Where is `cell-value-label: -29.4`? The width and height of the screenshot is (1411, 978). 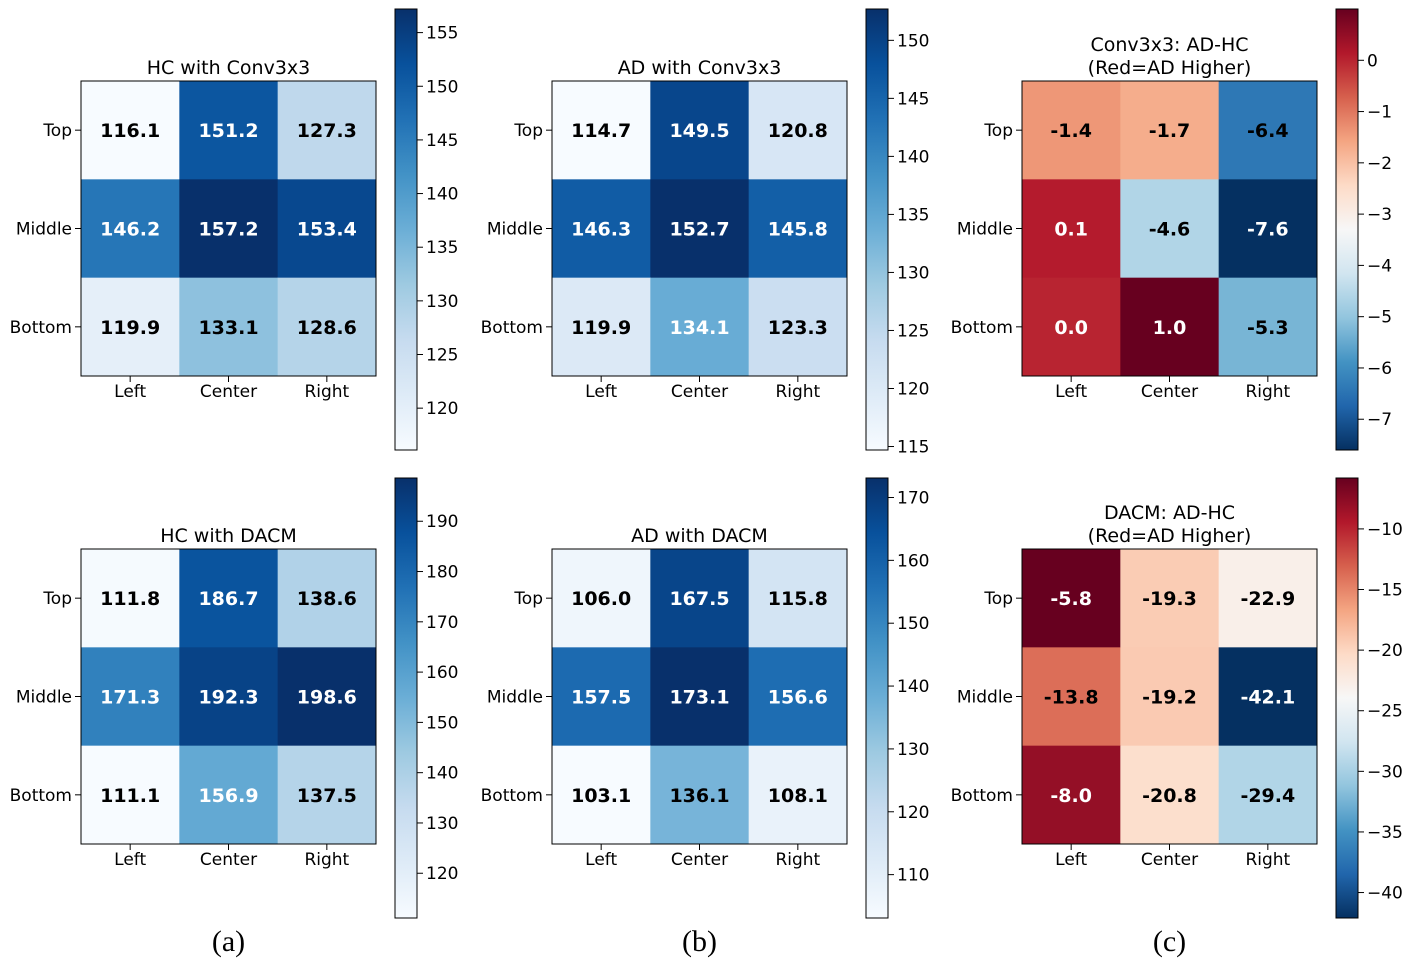
cell-value-label: -29.4 is located at coordinates (1267, 796).